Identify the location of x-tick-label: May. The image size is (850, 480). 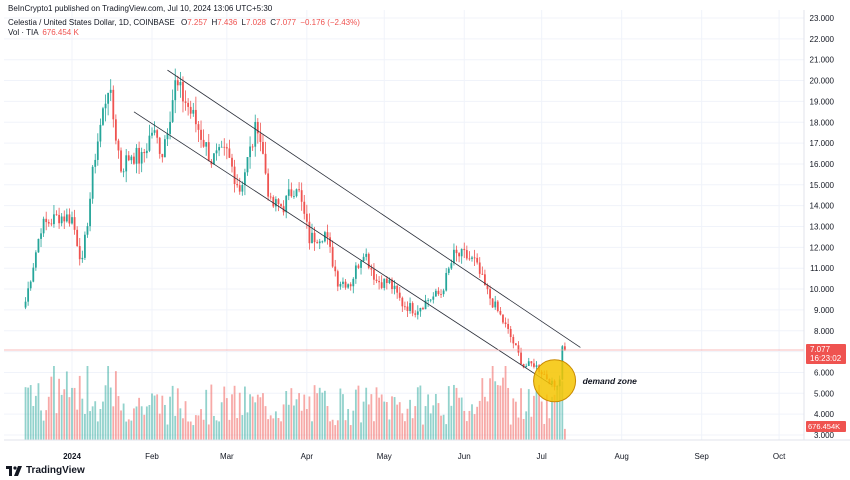
(384, 456).